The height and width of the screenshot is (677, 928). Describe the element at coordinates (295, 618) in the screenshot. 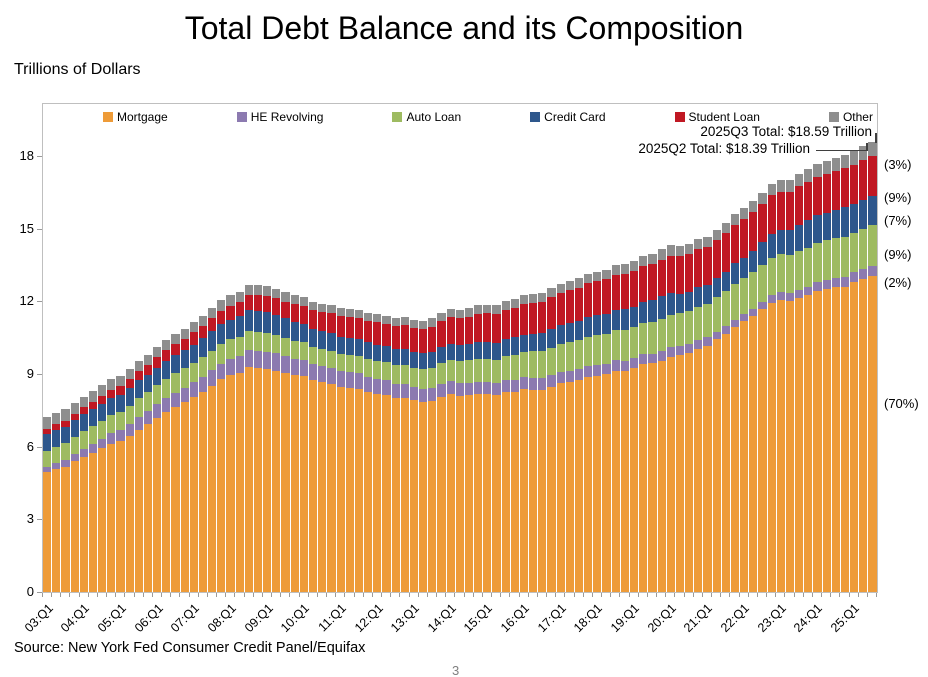

I see `x-axis-tick-label: 10:Q1` at that location.